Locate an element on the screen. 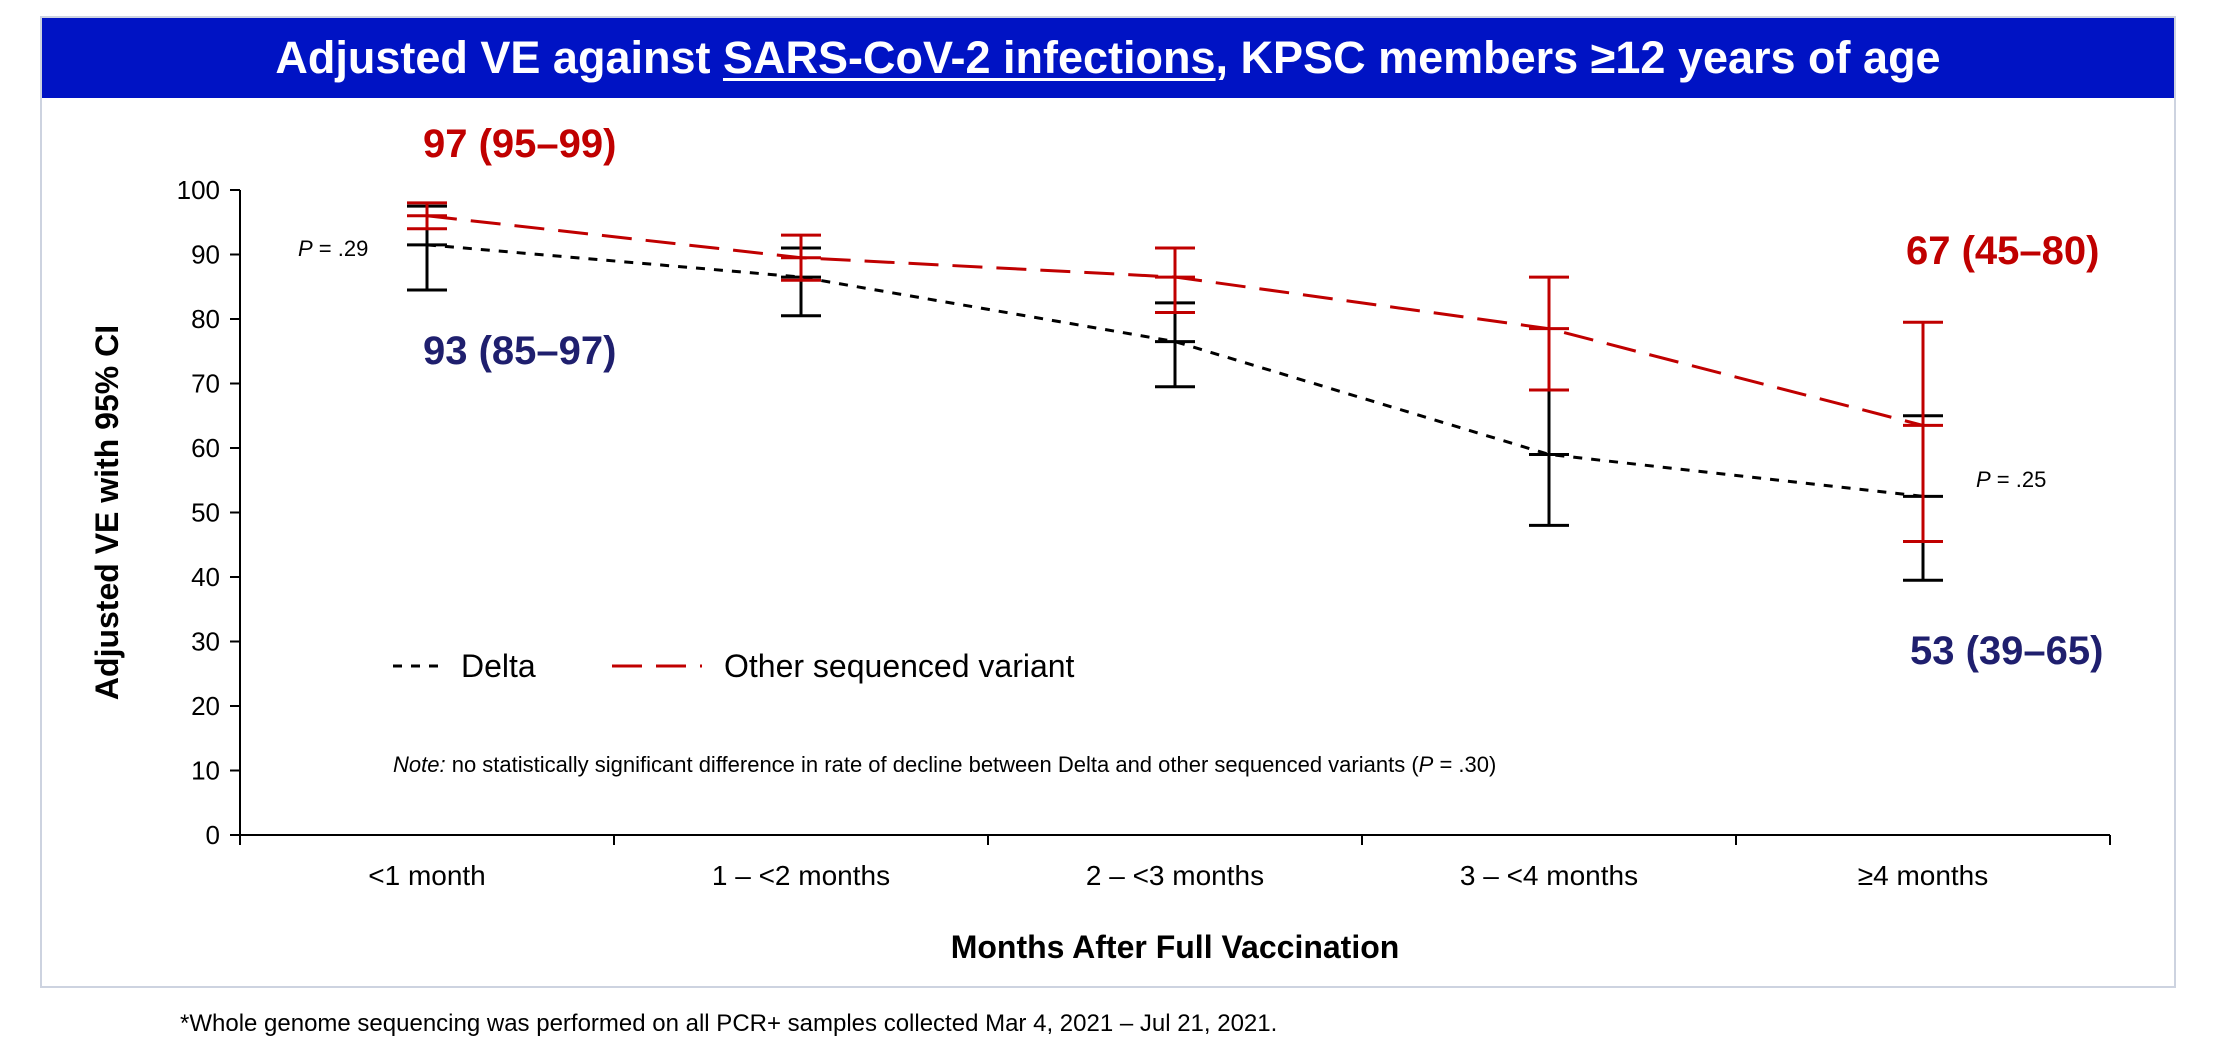 This screenshot has width=2216, height=1058. y-tick-label: 90 is located at coordinates (205, 255).